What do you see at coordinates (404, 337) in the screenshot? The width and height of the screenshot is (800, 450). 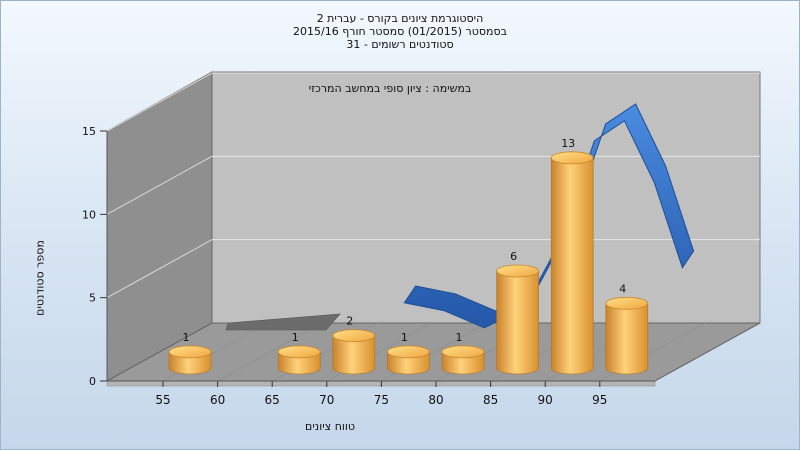 I see `data-label-75: 1` at bounding box center [404, 337].